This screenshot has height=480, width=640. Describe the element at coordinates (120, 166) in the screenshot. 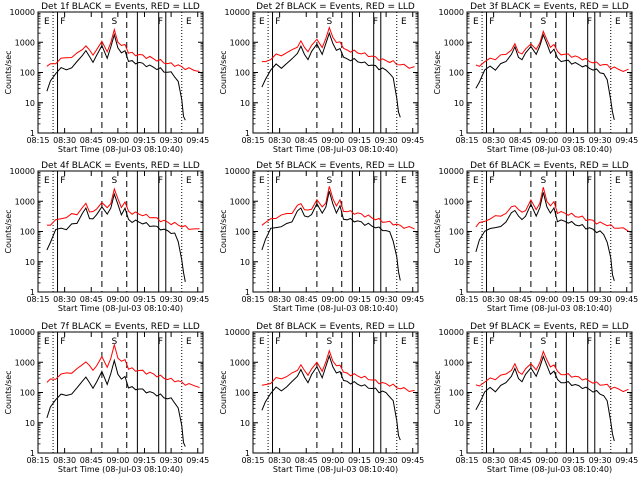

I see `panel-title: Det 4f BLACK = Events, RED = LLD` at that location.